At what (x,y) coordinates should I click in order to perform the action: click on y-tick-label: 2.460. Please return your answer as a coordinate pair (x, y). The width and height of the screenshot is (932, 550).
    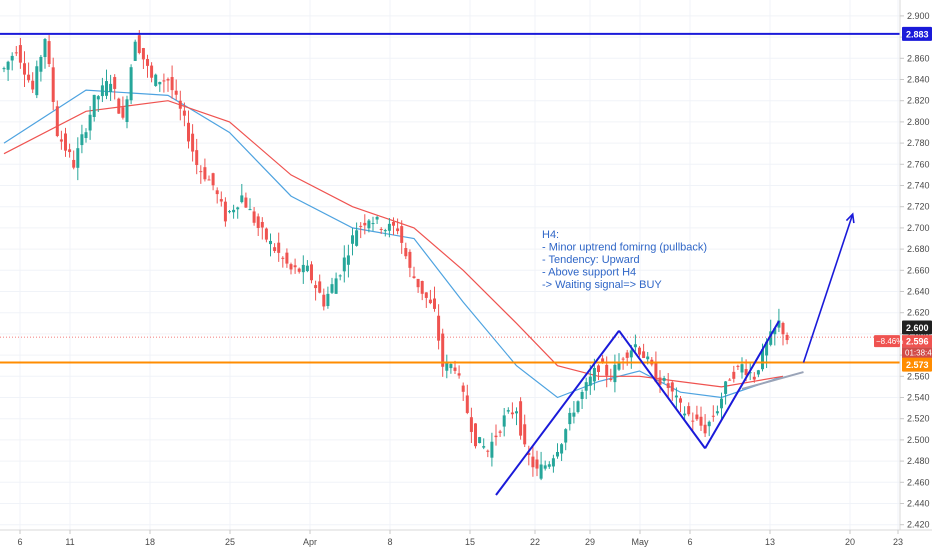
    Looking at the image, I should click on (918, 482).